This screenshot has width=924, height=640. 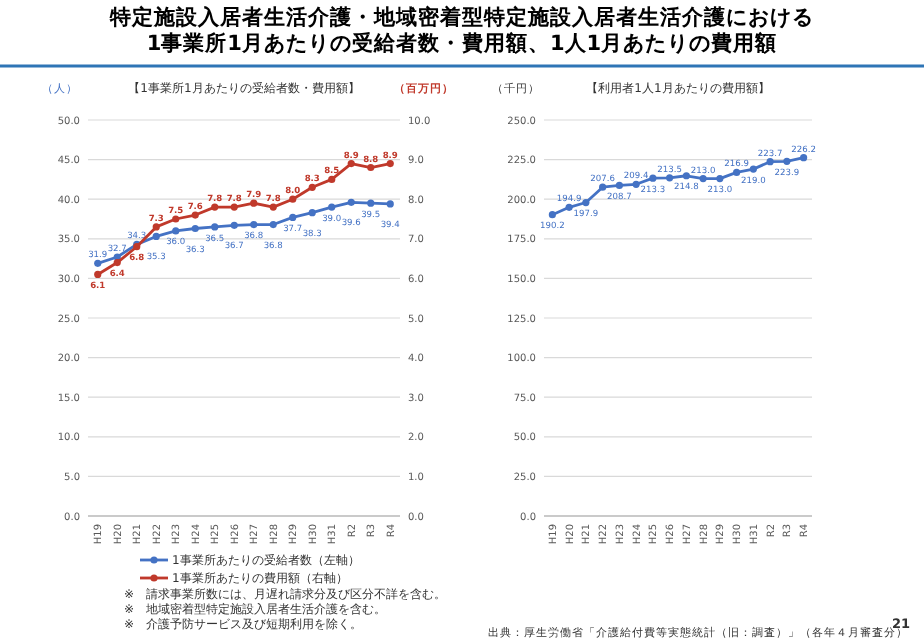 I want to click on text: 特定施設入居者生活介護・地域密着型特定施設入居者生活介護における 1事業所1月あたりの受給者数・費用額、1人1月あたりの費用額, so click(x=461, y=30).